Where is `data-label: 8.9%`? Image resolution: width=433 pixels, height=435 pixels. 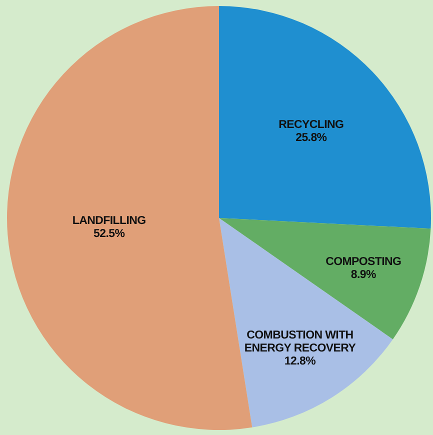
data-label: 8.9% is located at coordinates (363, 274).